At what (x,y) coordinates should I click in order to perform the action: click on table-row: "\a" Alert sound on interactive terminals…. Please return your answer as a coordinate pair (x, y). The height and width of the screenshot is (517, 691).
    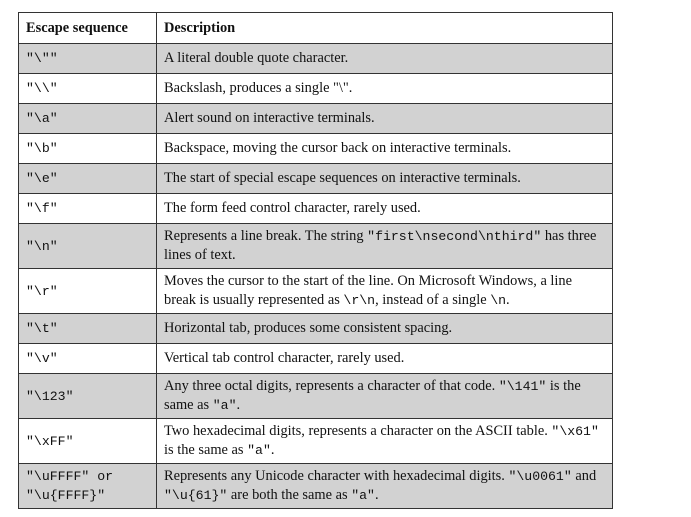
    Looking at the image, I should click on (315, 118).